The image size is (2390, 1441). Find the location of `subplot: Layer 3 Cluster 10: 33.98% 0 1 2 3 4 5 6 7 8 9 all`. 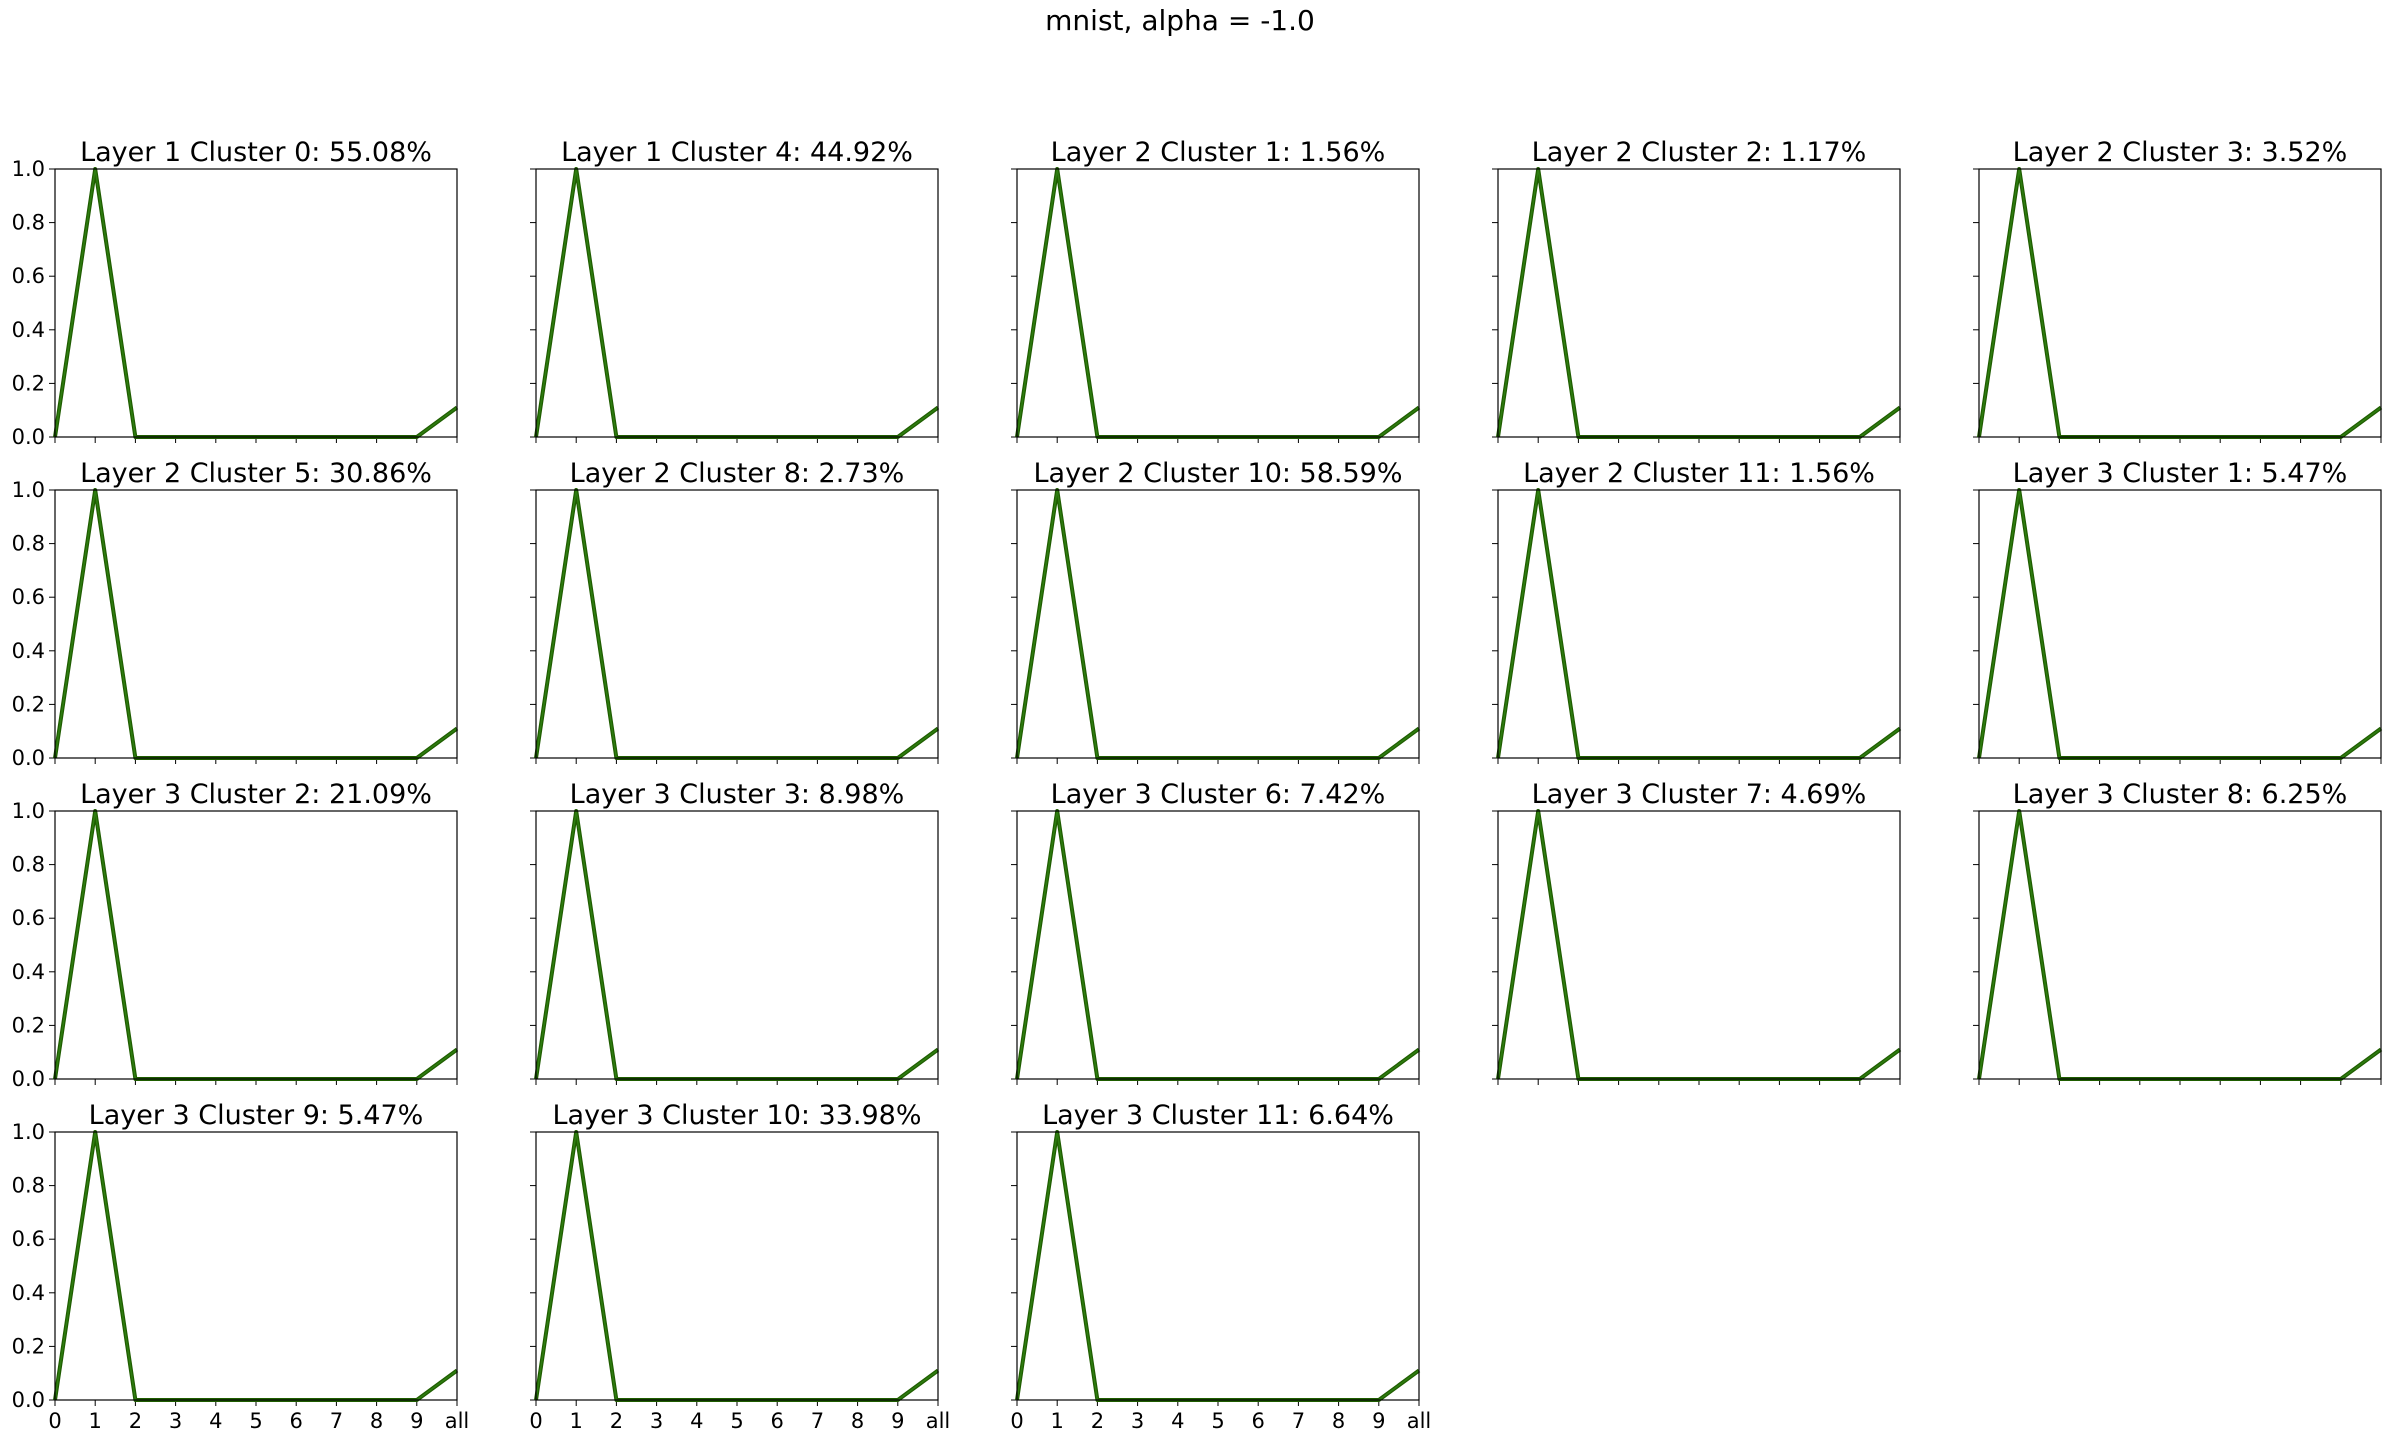

subplot: Layer 3 Cluster 10: 33.98% 0 1 2 3 4 5 6 7 8 9 all is located at coordinates (739, 1266).